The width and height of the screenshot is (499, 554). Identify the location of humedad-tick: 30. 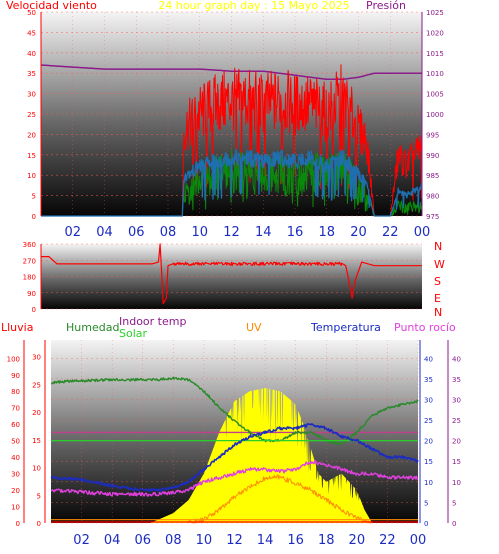
(36, 358).